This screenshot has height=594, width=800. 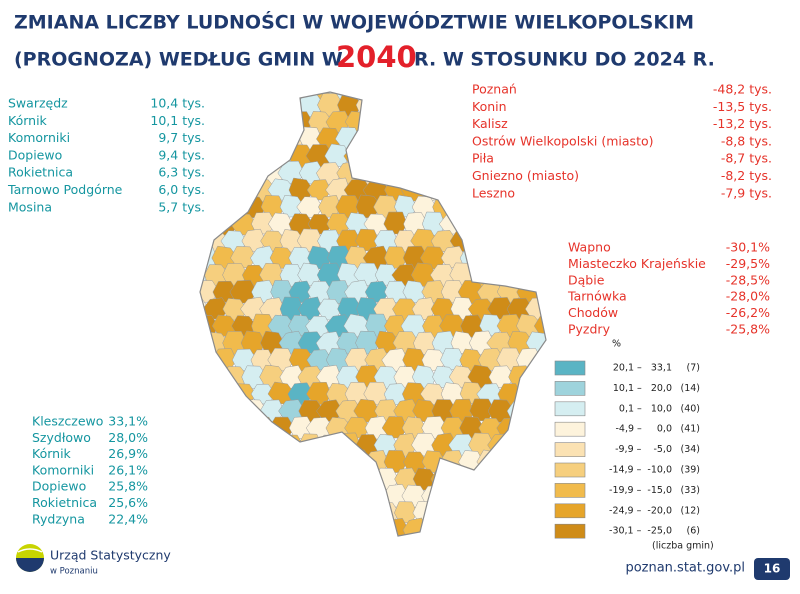 I want to click on list-name: Tarnówka, so click(x=597, y=296).